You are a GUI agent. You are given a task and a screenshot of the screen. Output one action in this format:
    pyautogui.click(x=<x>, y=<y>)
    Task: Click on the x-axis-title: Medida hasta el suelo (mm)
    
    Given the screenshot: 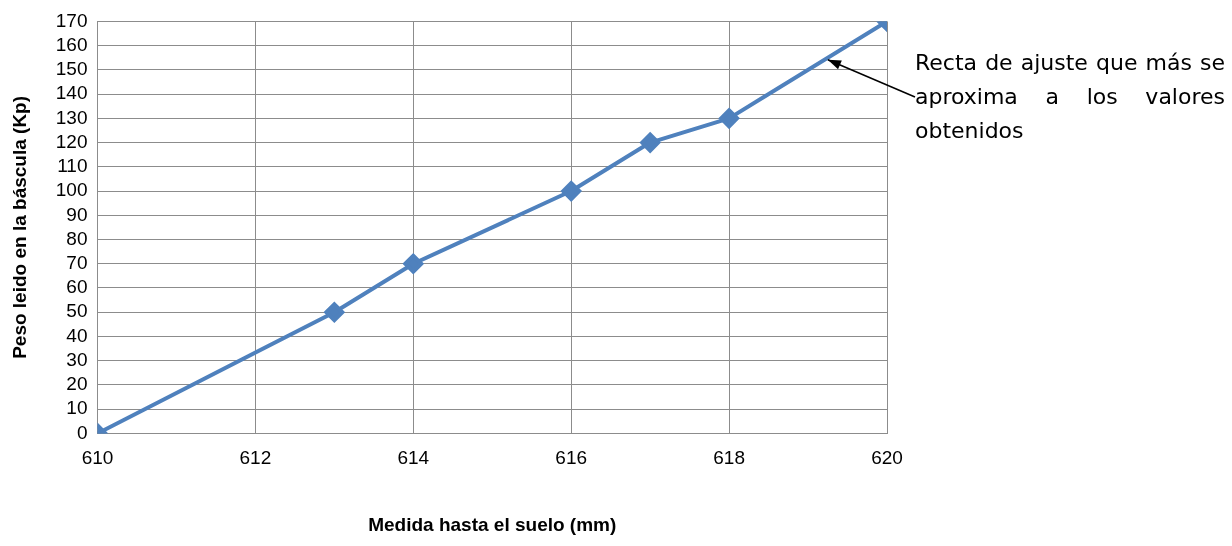 What is the action you would take?
    pyautogui.click(x=492, y=524)
    